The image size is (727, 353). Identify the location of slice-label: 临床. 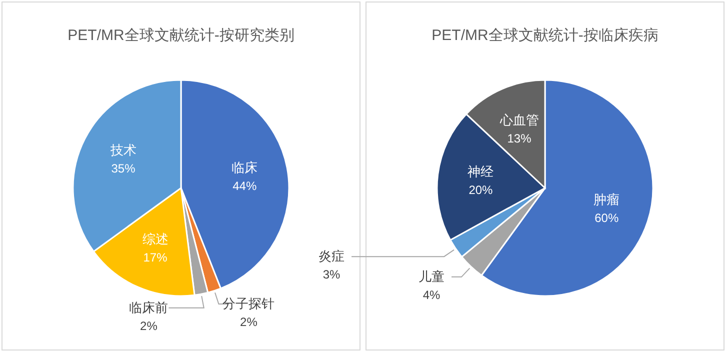
(245, 167).